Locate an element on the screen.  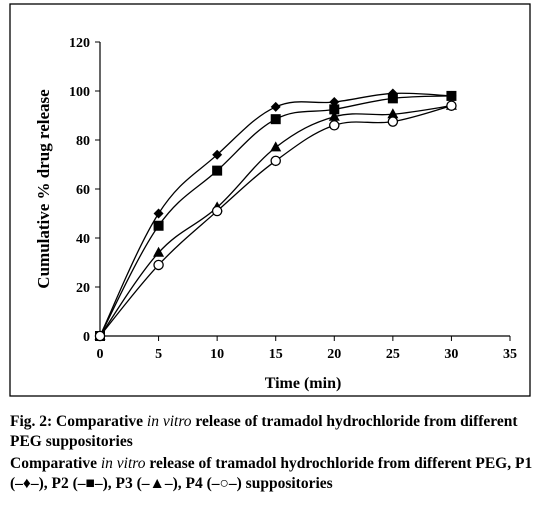
y-tick-label: 100 is located at coordinates (79, 92).